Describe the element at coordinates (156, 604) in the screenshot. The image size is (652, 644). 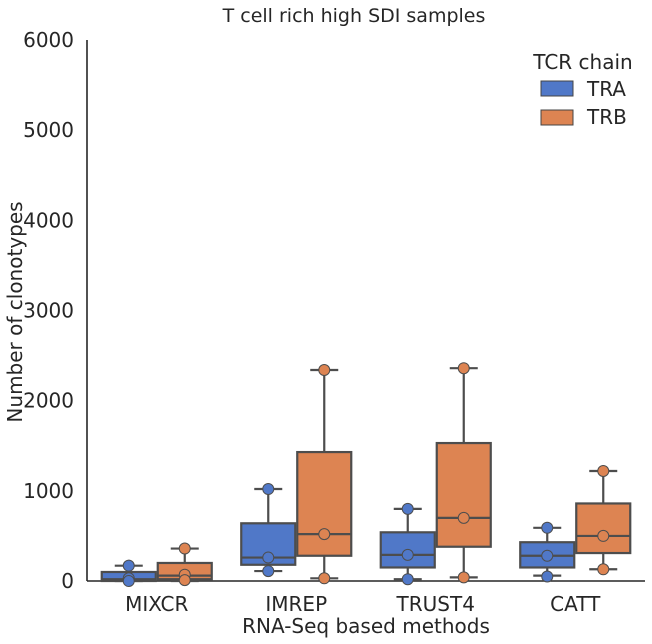
I see `x-tick-label: MIXCR` at that location.